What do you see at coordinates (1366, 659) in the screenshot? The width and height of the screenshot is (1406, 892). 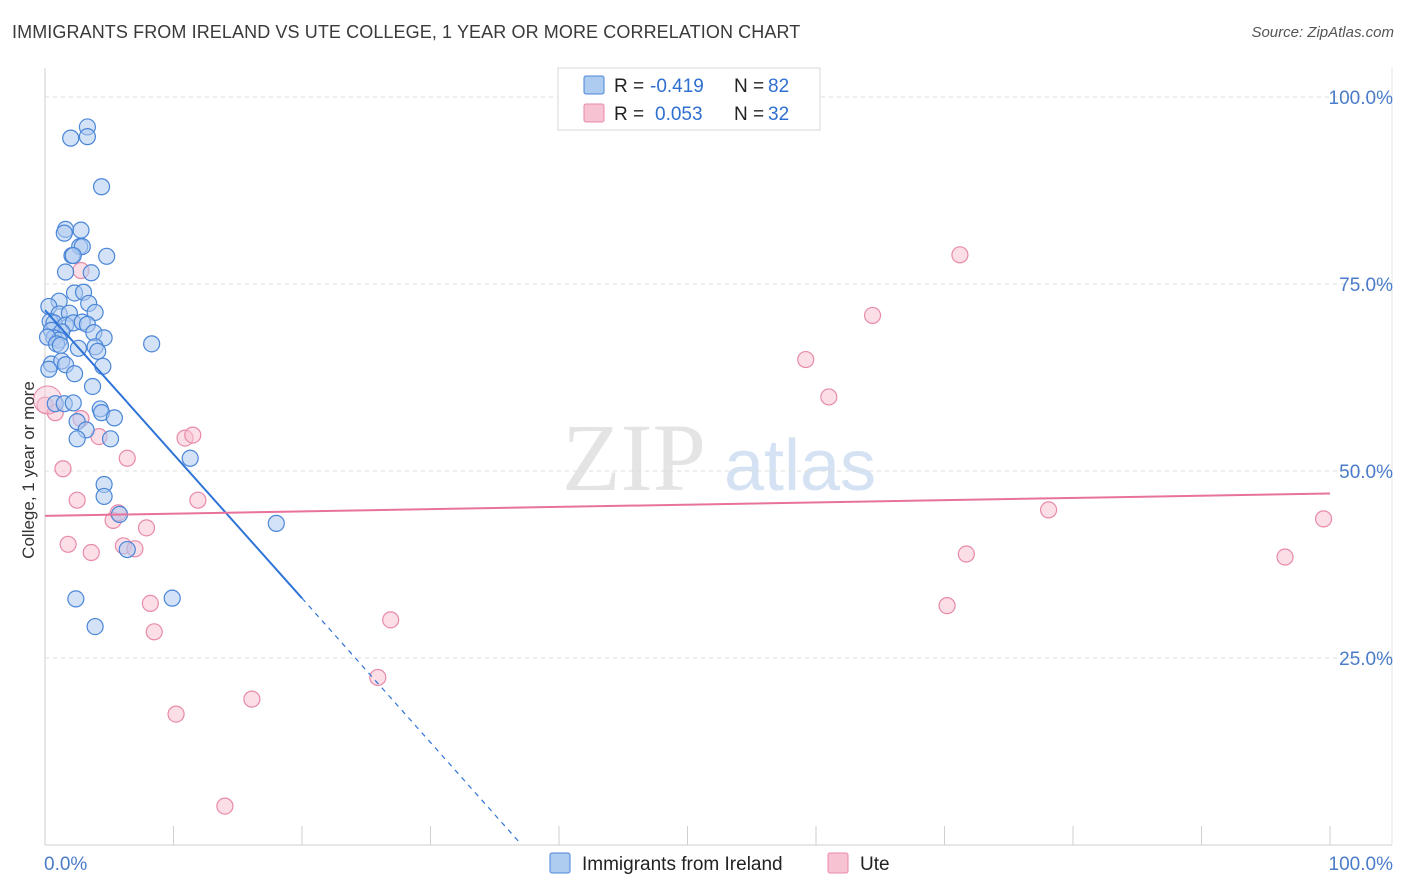 I see `y-tick-label: 25.0%` at bounding box center [1366, 659].